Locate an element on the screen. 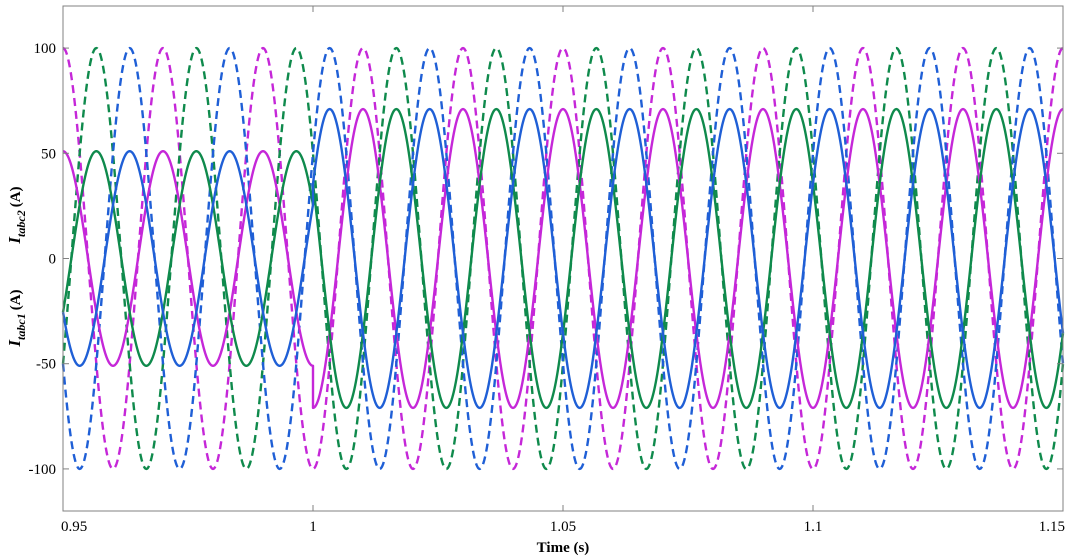 The height and width of the screenshot is (558, 1072). x-tick-label: 0.95 is located at coordinates (74, 527).